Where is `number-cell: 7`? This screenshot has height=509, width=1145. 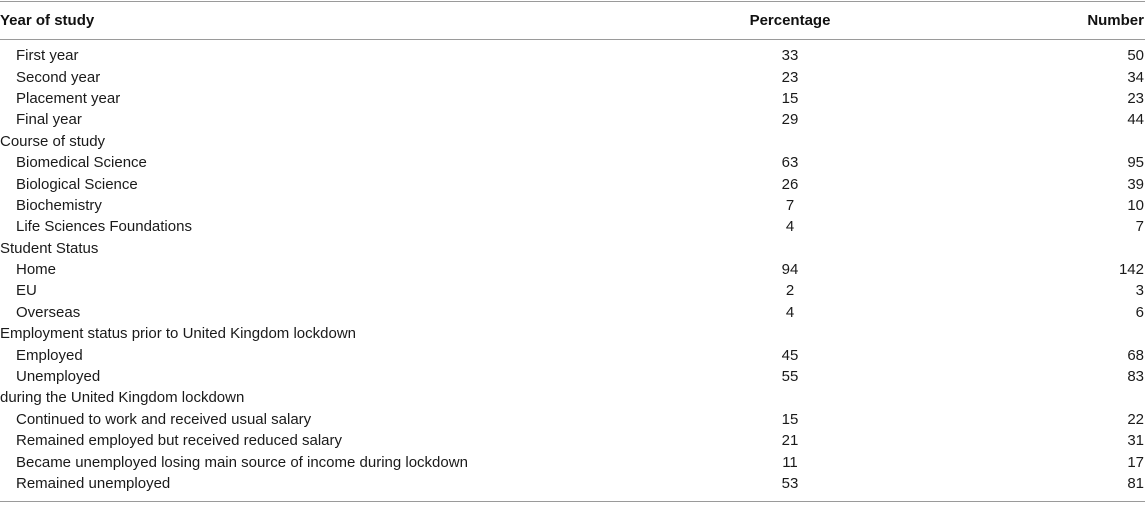
number-cell: 7 is located at coordinates (1139, 227).